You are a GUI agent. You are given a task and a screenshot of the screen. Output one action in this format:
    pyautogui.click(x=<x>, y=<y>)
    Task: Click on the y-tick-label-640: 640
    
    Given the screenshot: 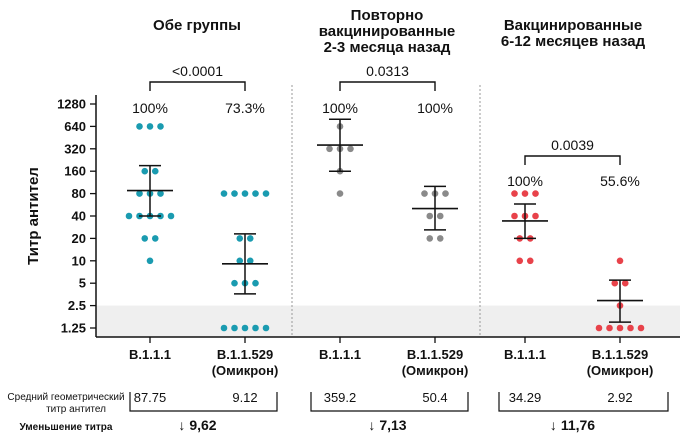 What is the action you would take?
    pyautogui.click(x=75, y=126)
    